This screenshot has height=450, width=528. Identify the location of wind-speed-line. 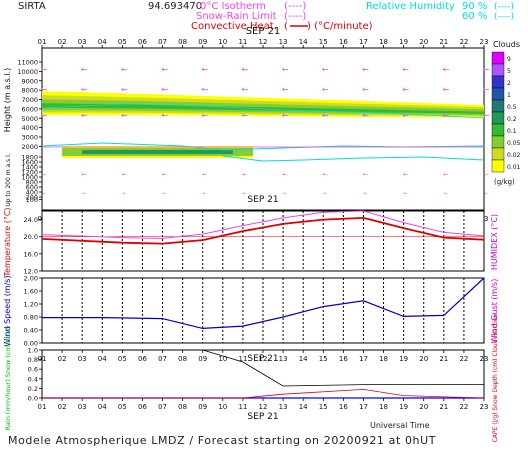
(263, 303).